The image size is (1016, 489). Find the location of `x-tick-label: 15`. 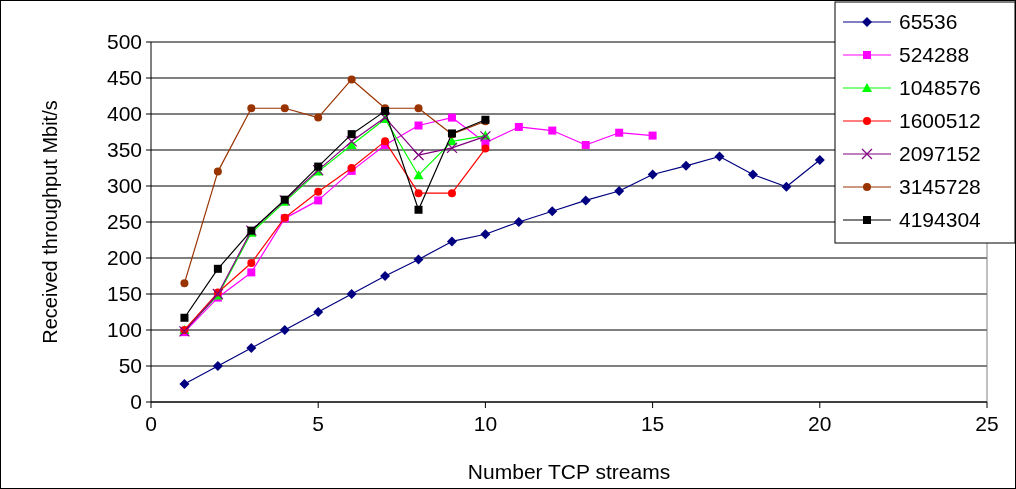

x-tick-label: 15 is located at coordinates (652, 423).